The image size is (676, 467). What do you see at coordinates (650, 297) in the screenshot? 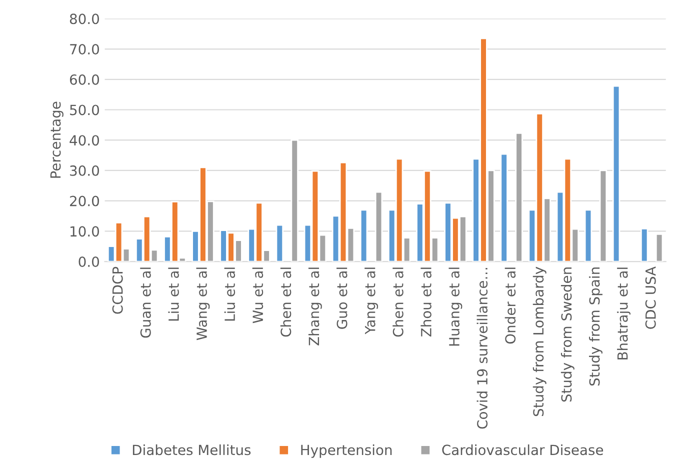
I see `x-tick-label: CDC USA` at bounding box center [650, 297].